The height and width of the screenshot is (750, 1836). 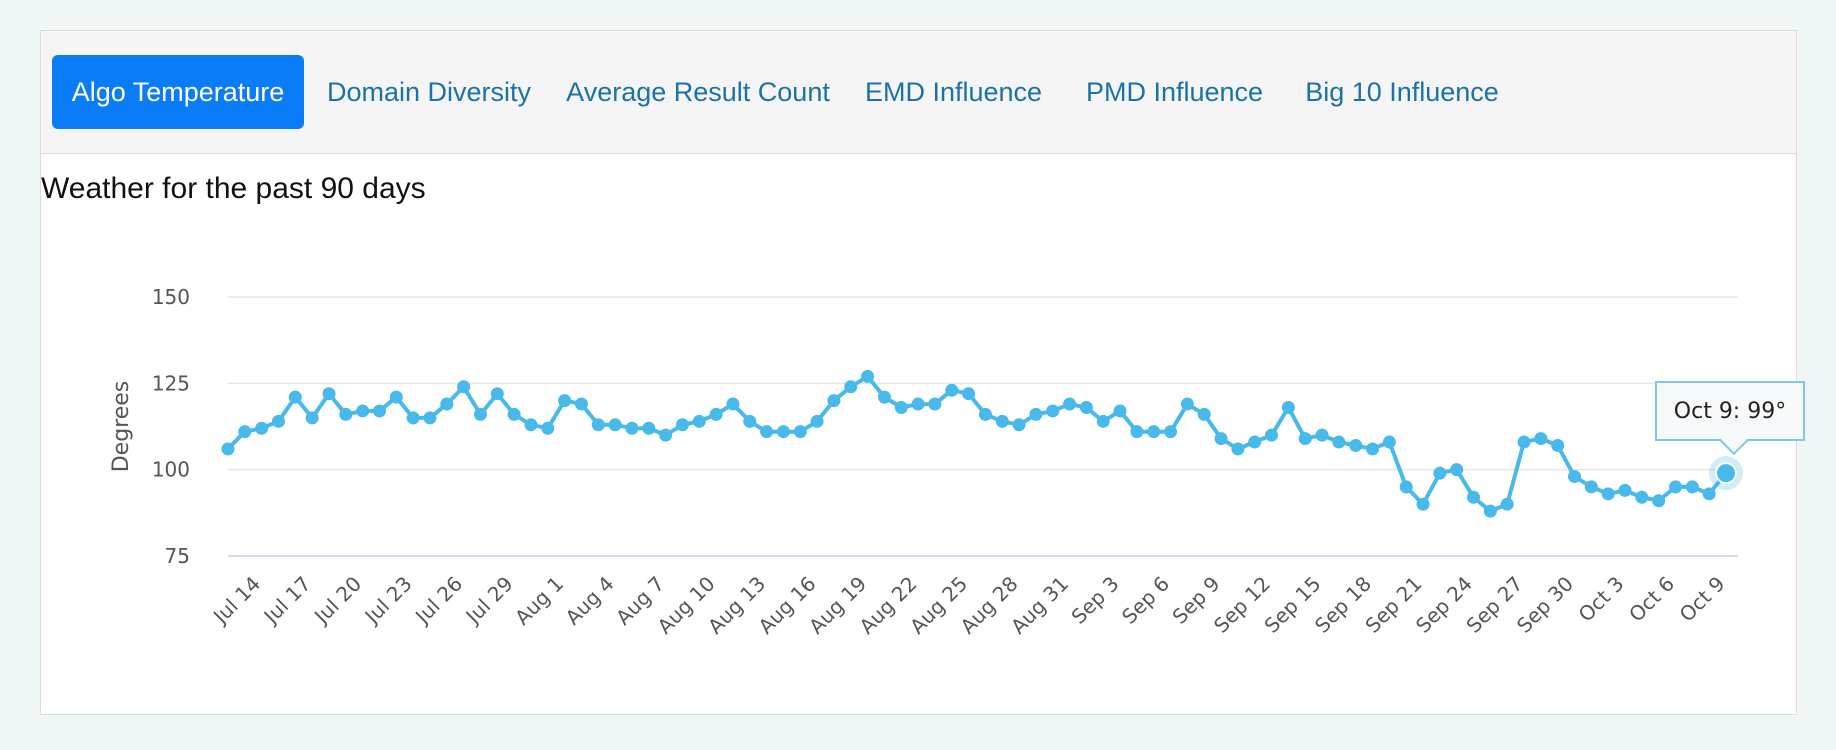 I want to click on tab-big-10-influence: Big 10 Influence, so click(x=1402, y=91).